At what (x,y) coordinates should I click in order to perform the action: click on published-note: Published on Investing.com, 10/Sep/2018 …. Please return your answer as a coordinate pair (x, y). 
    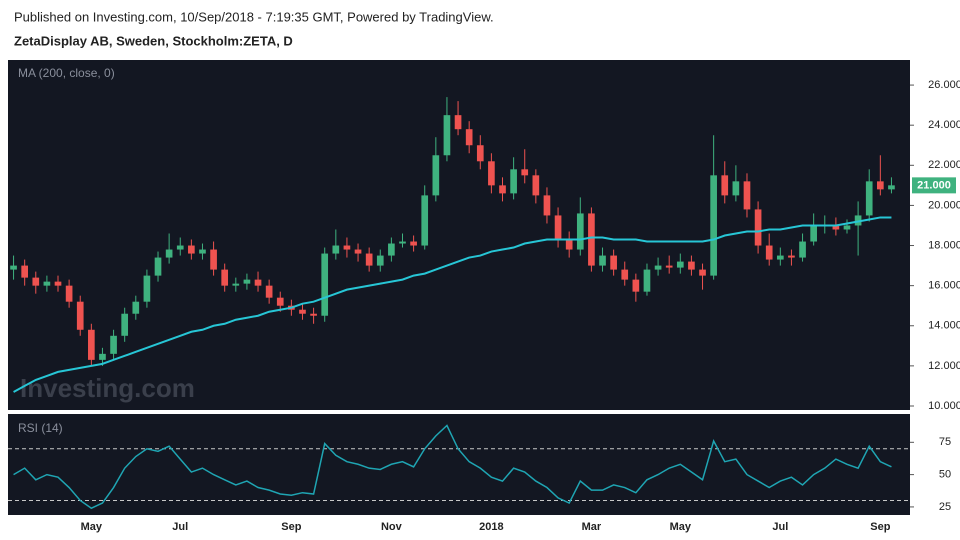
    Looking at the image, I should click on (254, 16).